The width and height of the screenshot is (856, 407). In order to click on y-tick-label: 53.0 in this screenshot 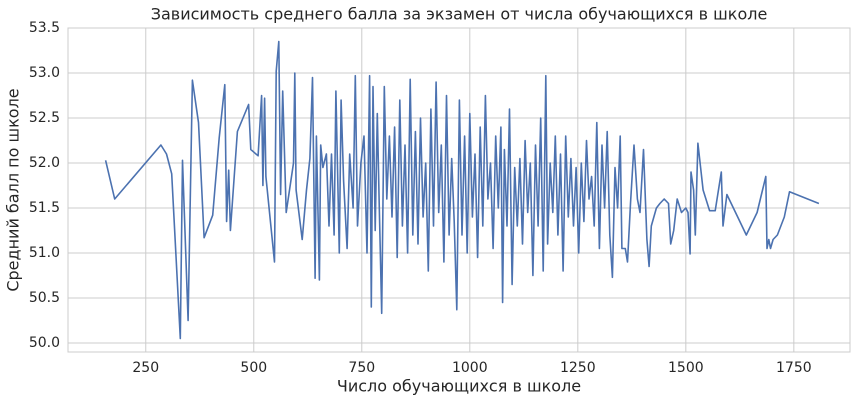, I will do `click(44, 73)`.